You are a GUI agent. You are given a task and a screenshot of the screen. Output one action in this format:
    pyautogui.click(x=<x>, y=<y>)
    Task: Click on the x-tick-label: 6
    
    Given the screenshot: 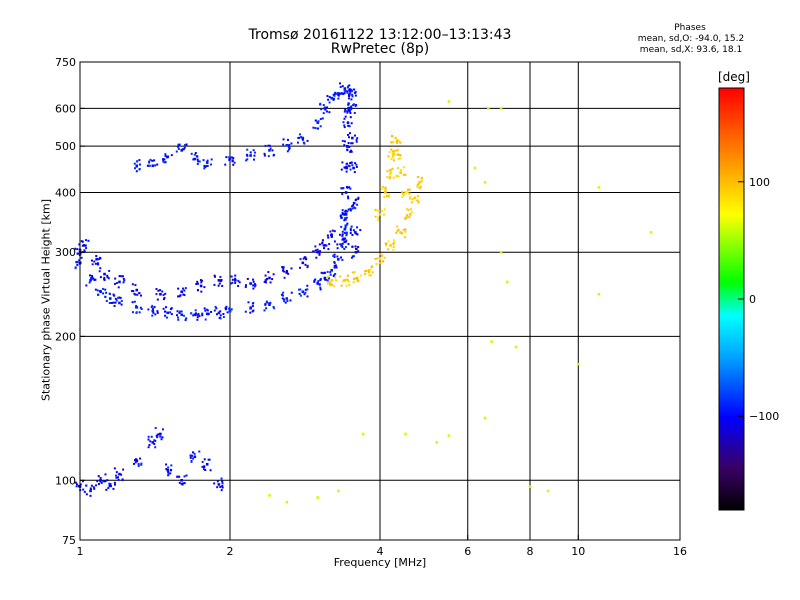 What is the action you would take?
    pyautogui.click(x=467, y=551)
    